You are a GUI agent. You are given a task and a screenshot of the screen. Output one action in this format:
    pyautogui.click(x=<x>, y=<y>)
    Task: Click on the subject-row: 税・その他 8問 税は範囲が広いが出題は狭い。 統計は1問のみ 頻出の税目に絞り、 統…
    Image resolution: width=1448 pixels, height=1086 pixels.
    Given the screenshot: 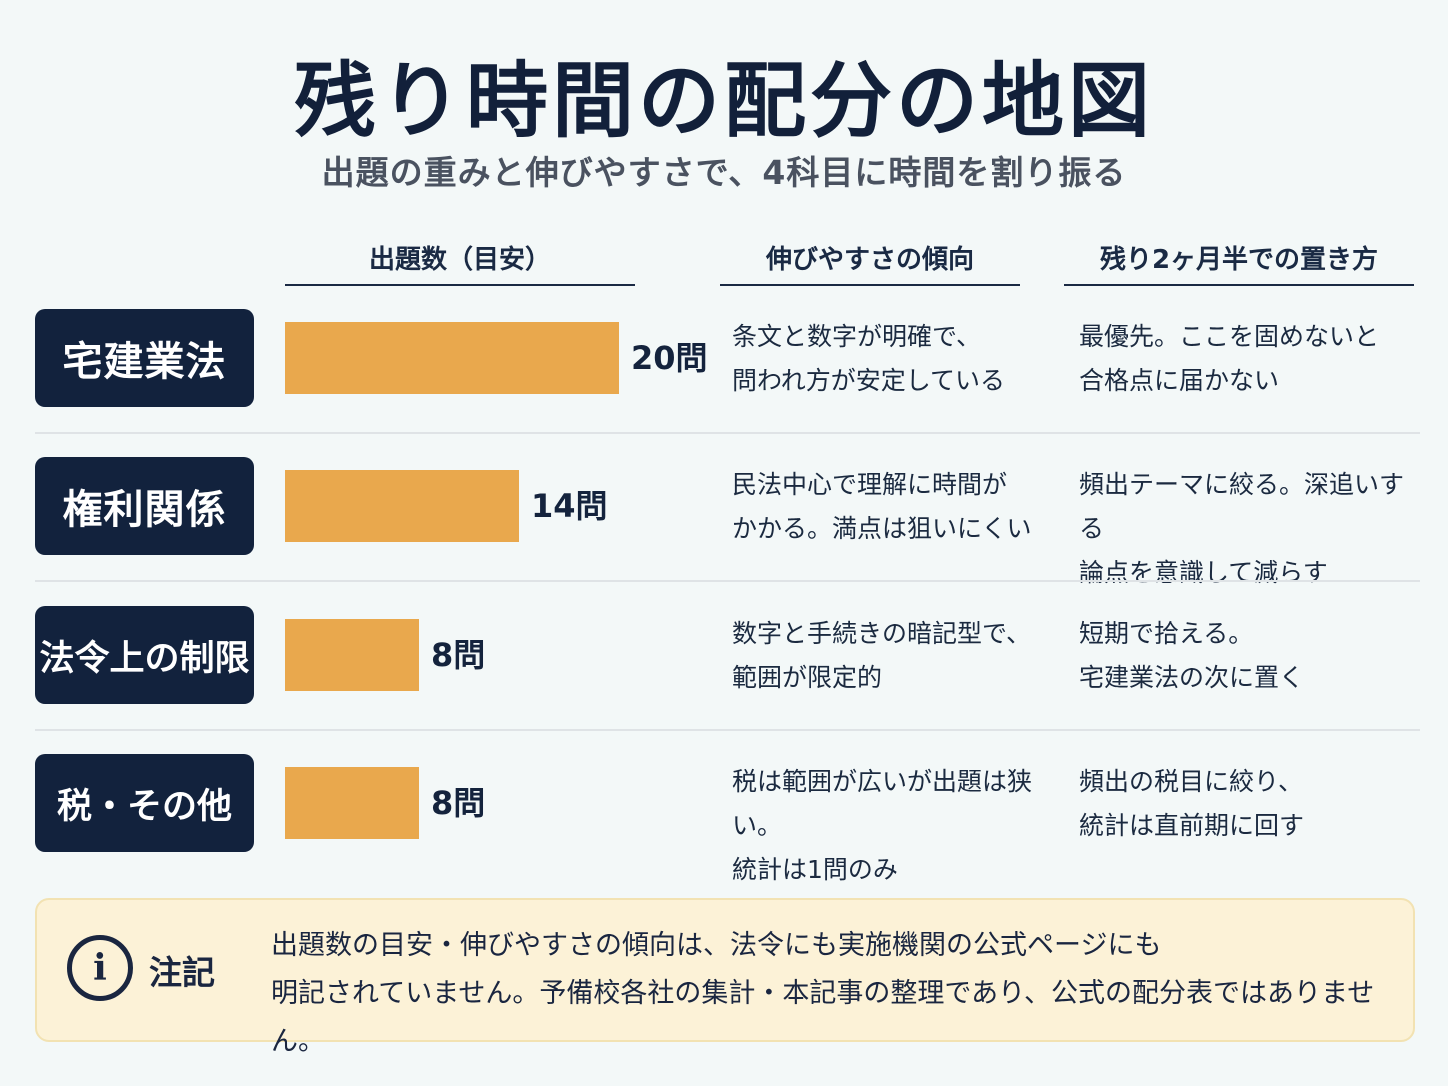 What is the action you would take?
    pyautogui.click(x=727, y=819)
    